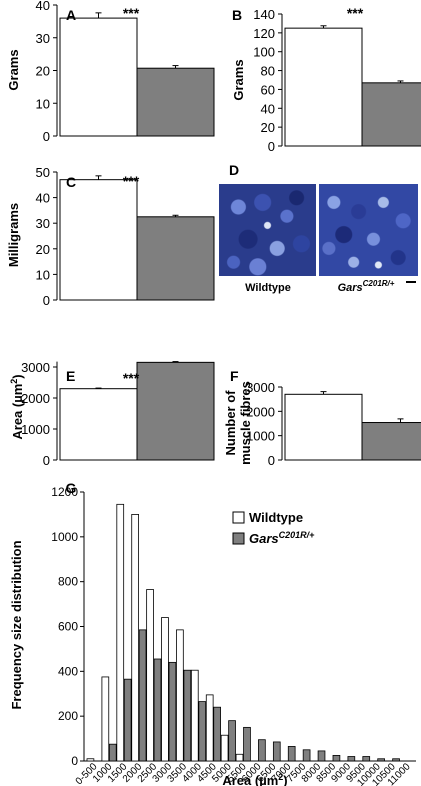 The width and height of the screenshot is (421, 786). Describe the element at coordinates (268, 89) in the screenshot. I see `y-tick-label: 60` at that location.